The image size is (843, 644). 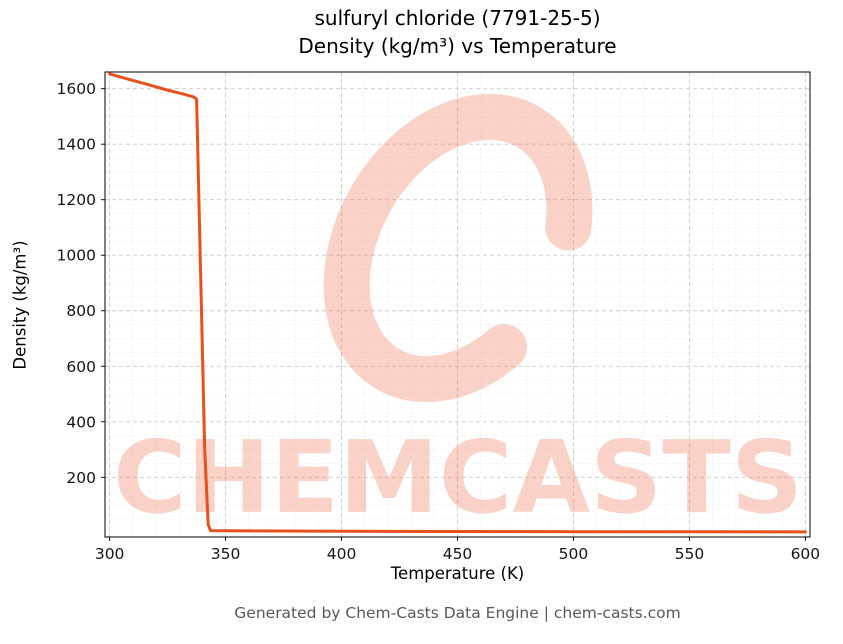 What do you see at coordinates (458, 477) in the screenshot?
I see `watermark-text: CHEMCASTS` at bounding box center [458, 477].